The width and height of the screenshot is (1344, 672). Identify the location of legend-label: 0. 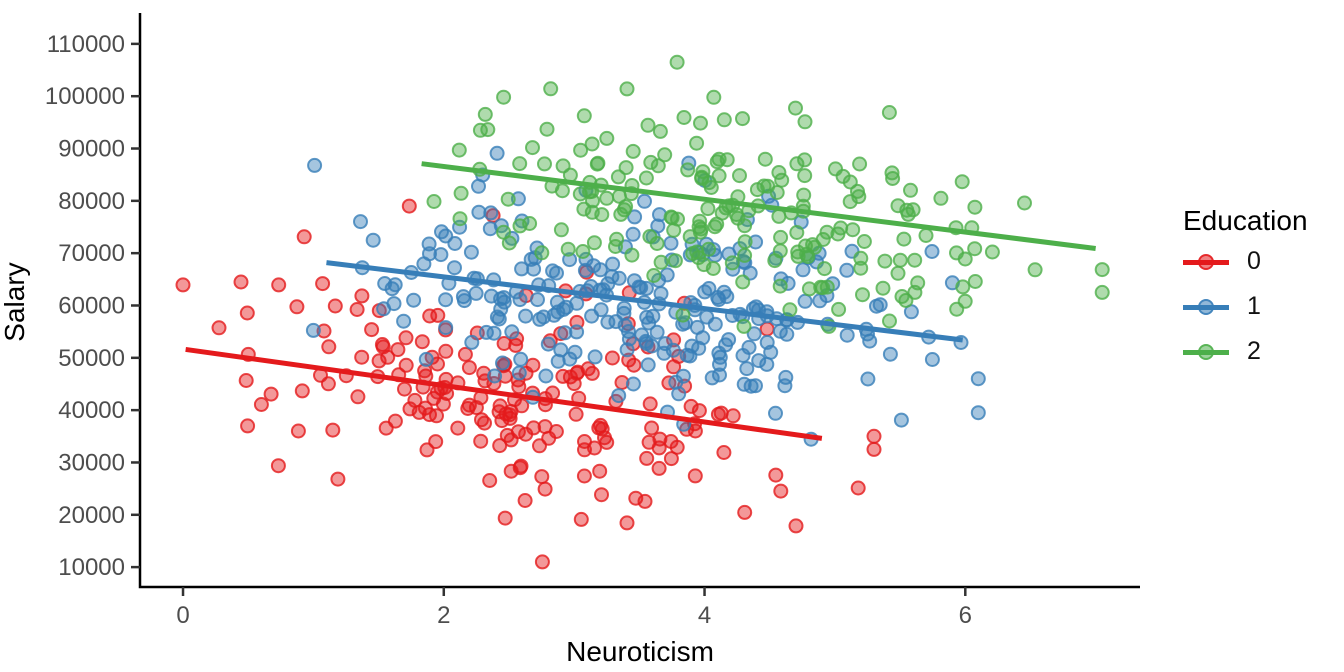
(1254, 261).